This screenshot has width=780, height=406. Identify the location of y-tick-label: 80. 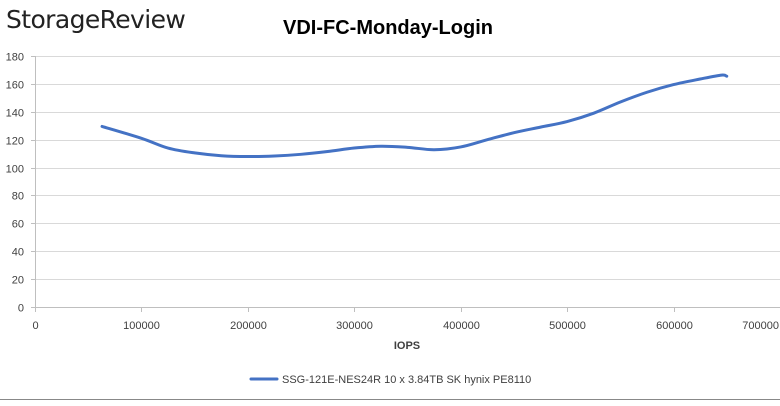
(18, 197).